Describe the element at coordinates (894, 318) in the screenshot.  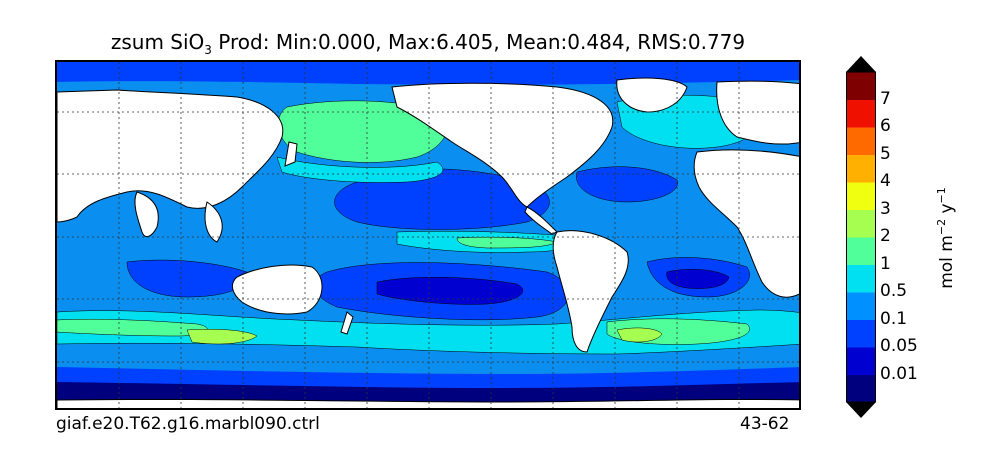
I see `colorbar-tick-label: 0.1` at that location.